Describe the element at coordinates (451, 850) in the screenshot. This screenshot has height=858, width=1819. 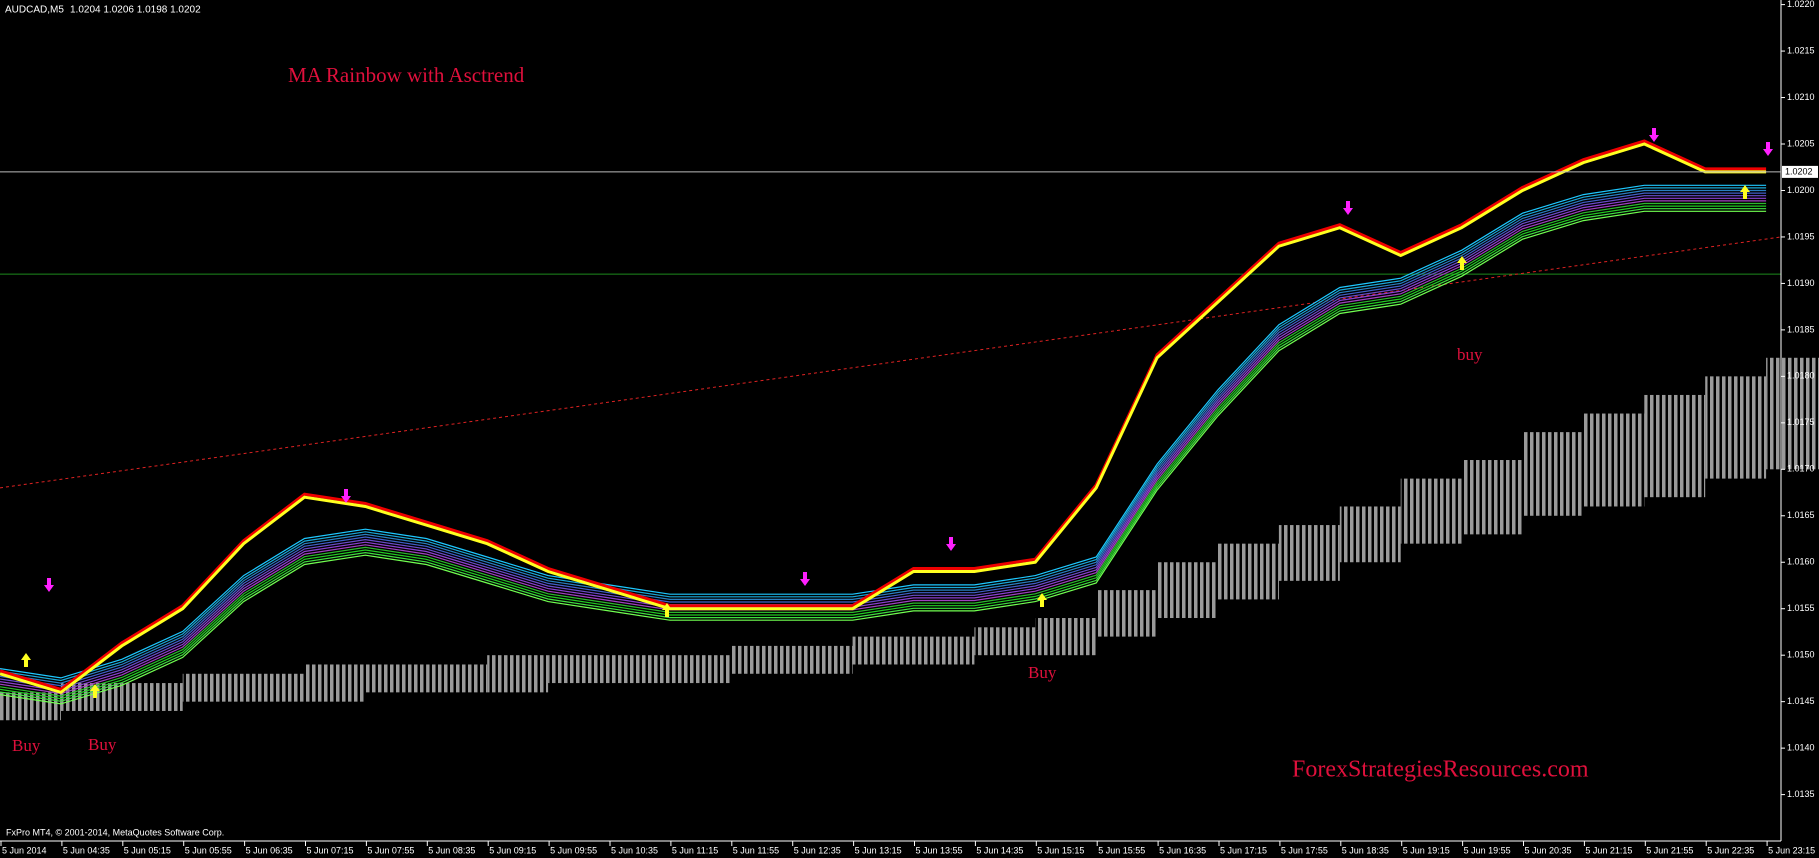
I see `x-tick-label: 5 Jun 08:35` at that location.